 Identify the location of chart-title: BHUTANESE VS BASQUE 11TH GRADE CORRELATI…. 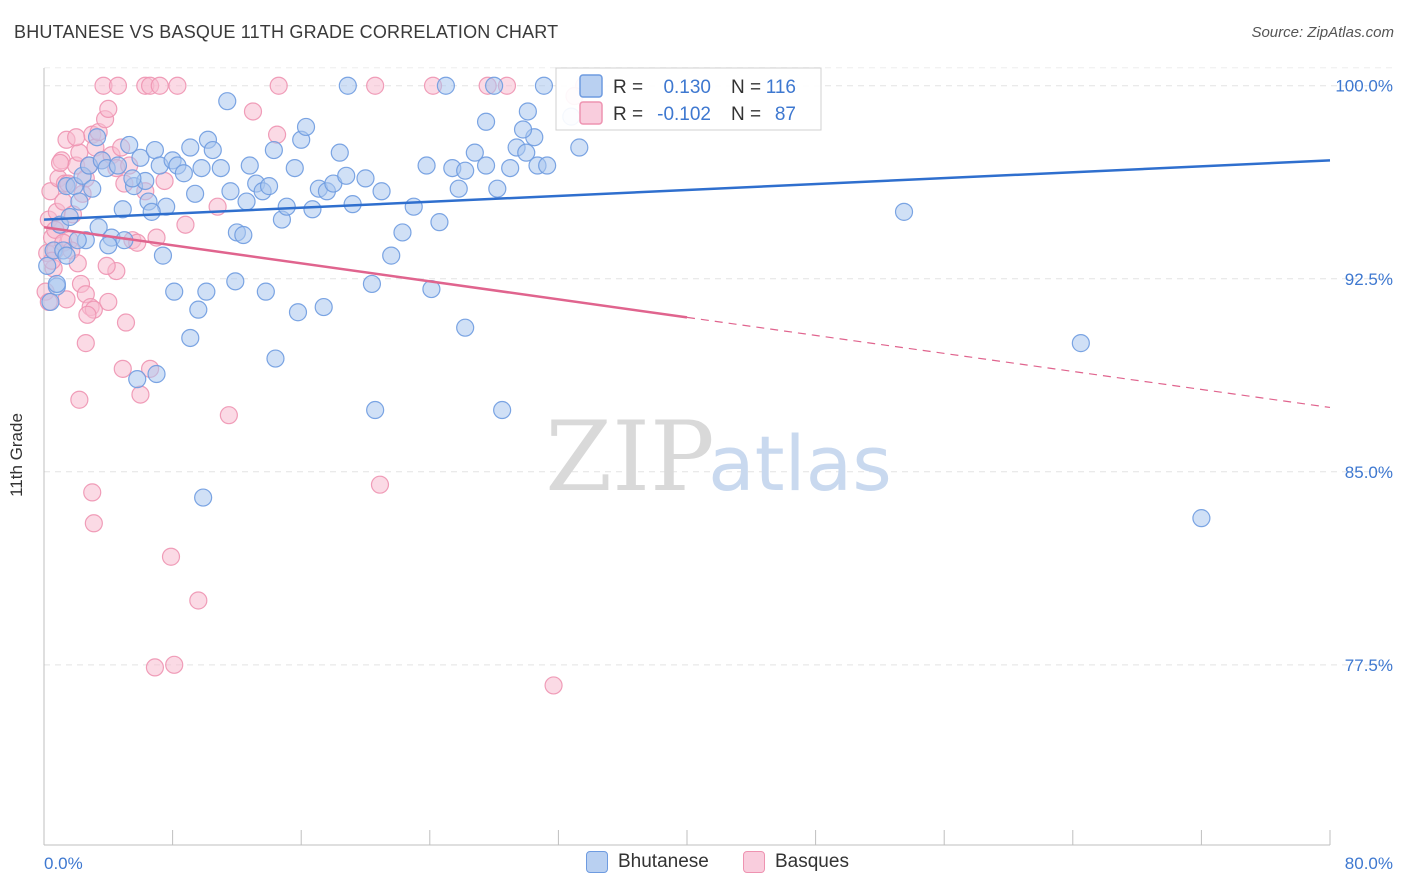
(286, 32).